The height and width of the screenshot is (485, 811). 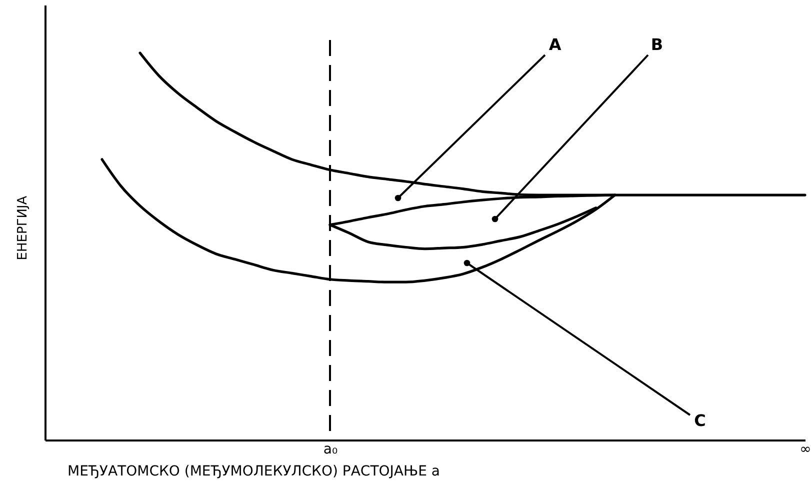 What do you see at coordinates (805, 450) in the screenshot?
I see `x-tick-label: ∞` at bounding box center [805, 450].